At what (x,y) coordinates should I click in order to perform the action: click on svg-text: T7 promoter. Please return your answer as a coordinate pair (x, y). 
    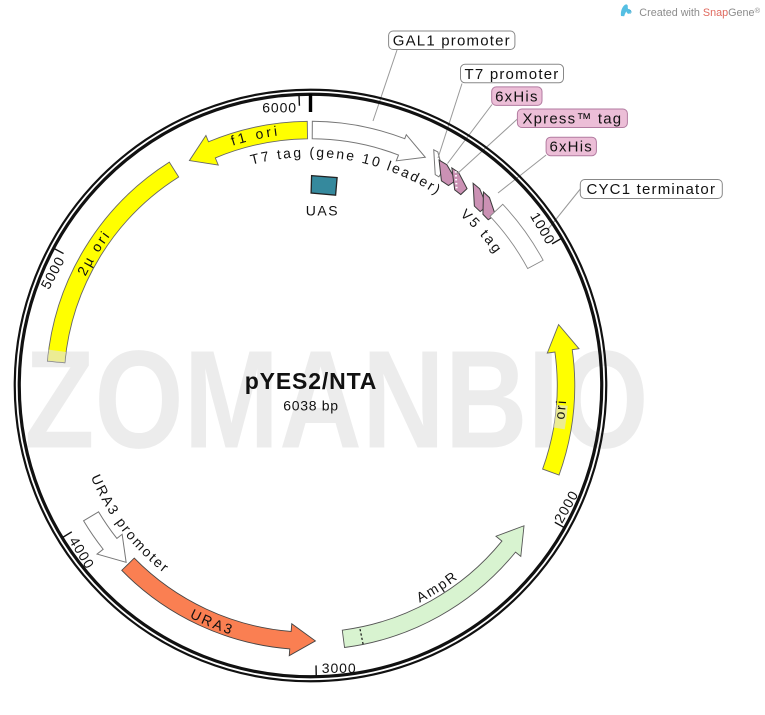
    Looking at the image, I should click on (512, 74).